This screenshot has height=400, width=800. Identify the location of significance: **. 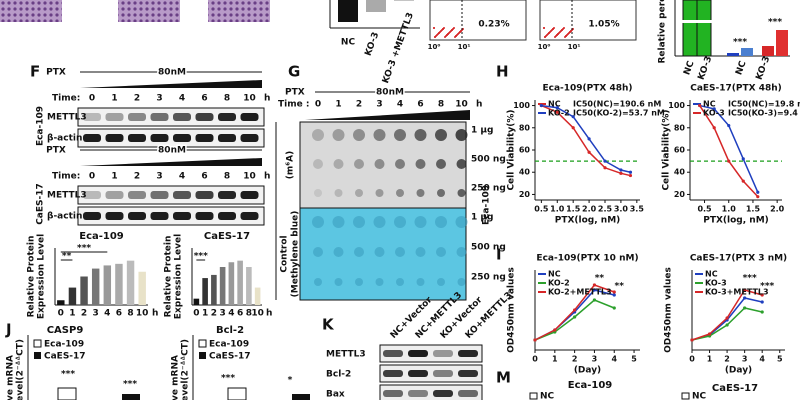
(620, 287).